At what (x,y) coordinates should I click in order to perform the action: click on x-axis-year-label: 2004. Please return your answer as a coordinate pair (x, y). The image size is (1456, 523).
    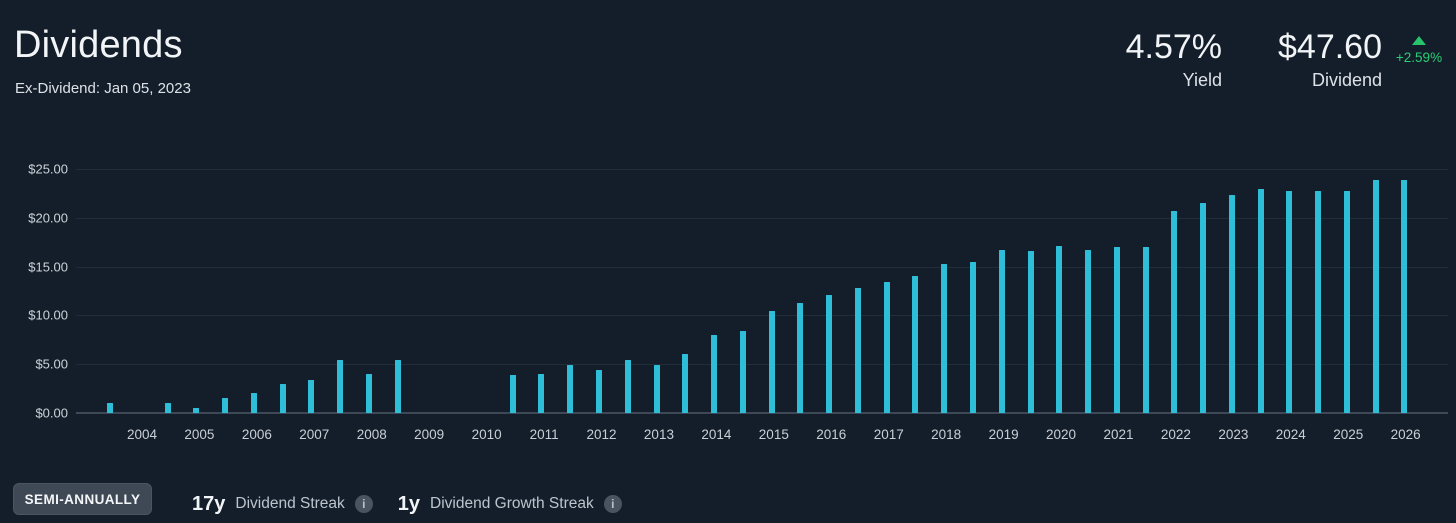
    Looking at the image, I should click on (142, 434).